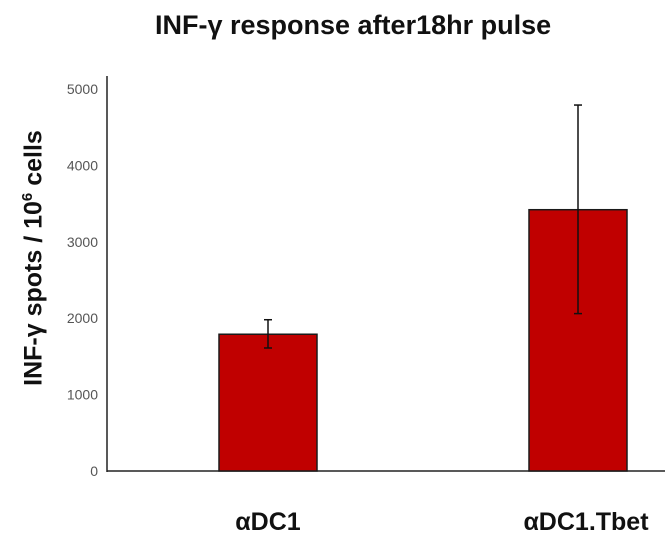 Image resolution: width=665 pixels, height=533 pixels. I want to click on y-tick-label: 3000, so click(82, 242).